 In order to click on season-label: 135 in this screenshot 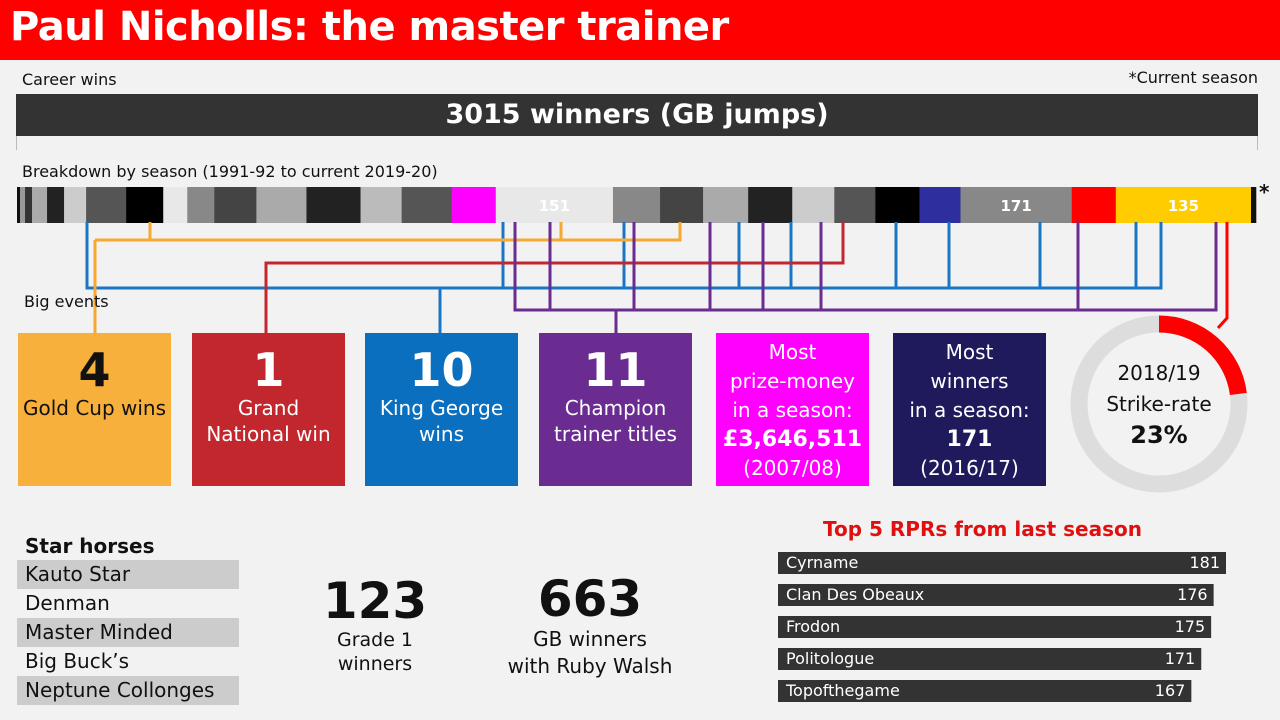, I will do `click(1183, 206)`.